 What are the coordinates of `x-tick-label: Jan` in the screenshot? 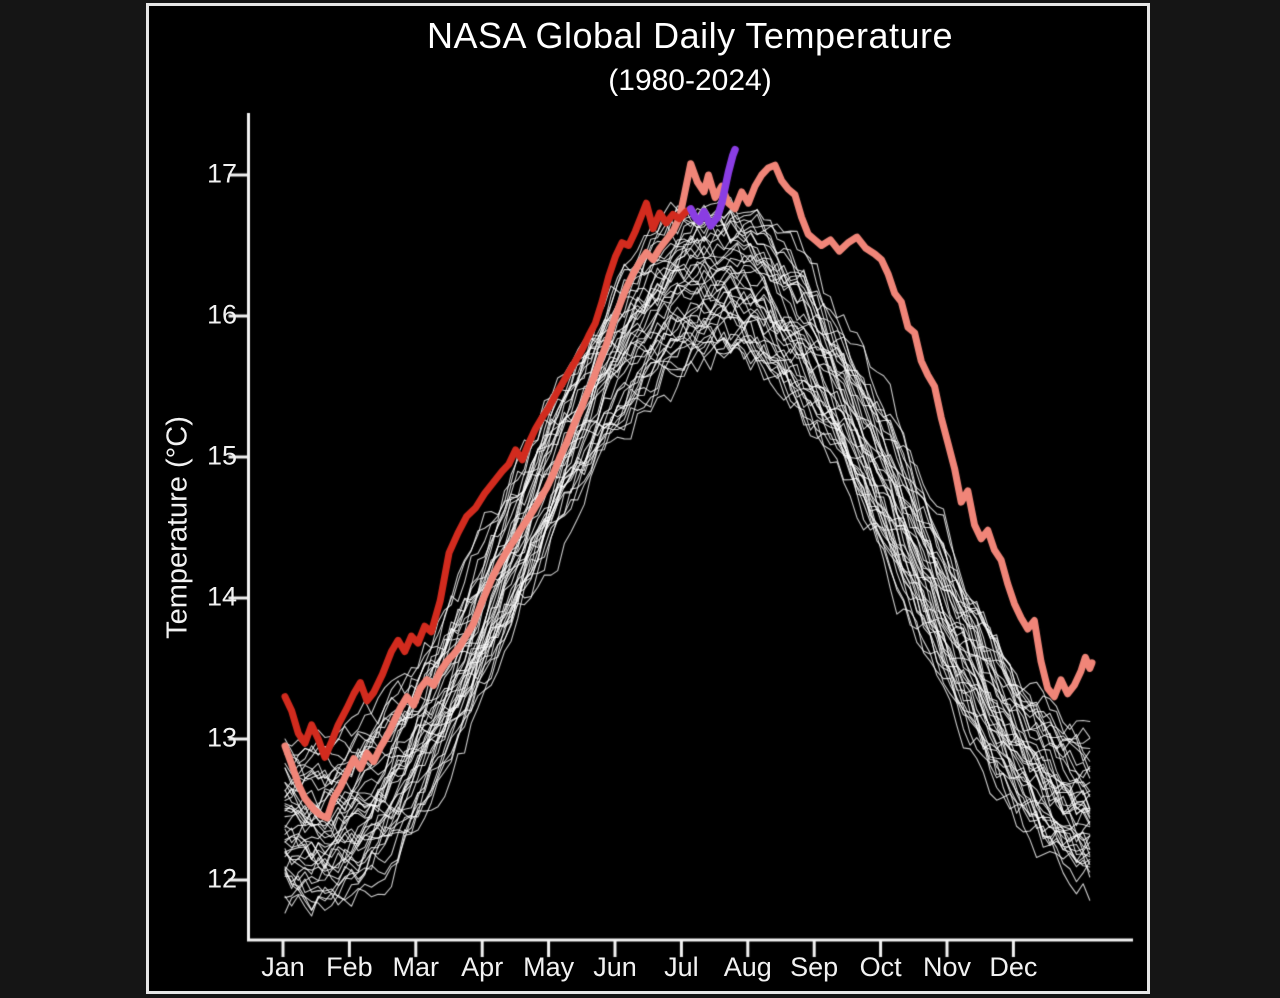 It's located at (283, 967).